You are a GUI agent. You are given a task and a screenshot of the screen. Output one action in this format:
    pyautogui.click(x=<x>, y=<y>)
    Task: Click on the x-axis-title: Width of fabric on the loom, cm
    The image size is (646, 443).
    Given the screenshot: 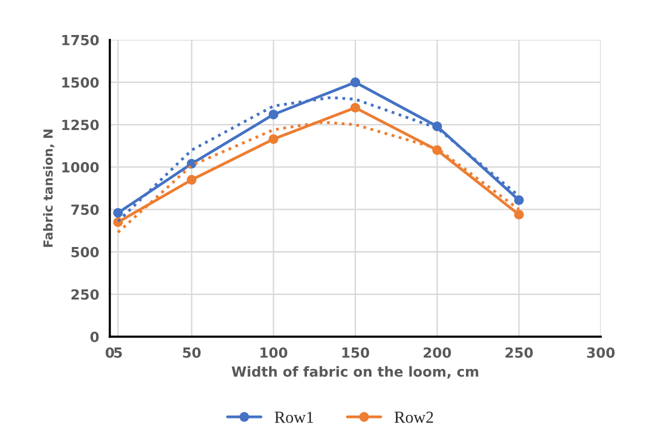 What is the action you would take?
    pyautogui.click(x=355, y=372)
    